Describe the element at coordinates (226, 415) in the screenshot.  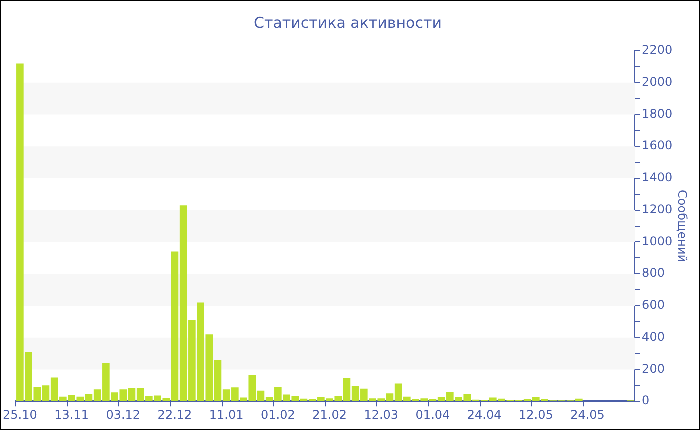
I see `x-tick-label: 11.01` at that location.